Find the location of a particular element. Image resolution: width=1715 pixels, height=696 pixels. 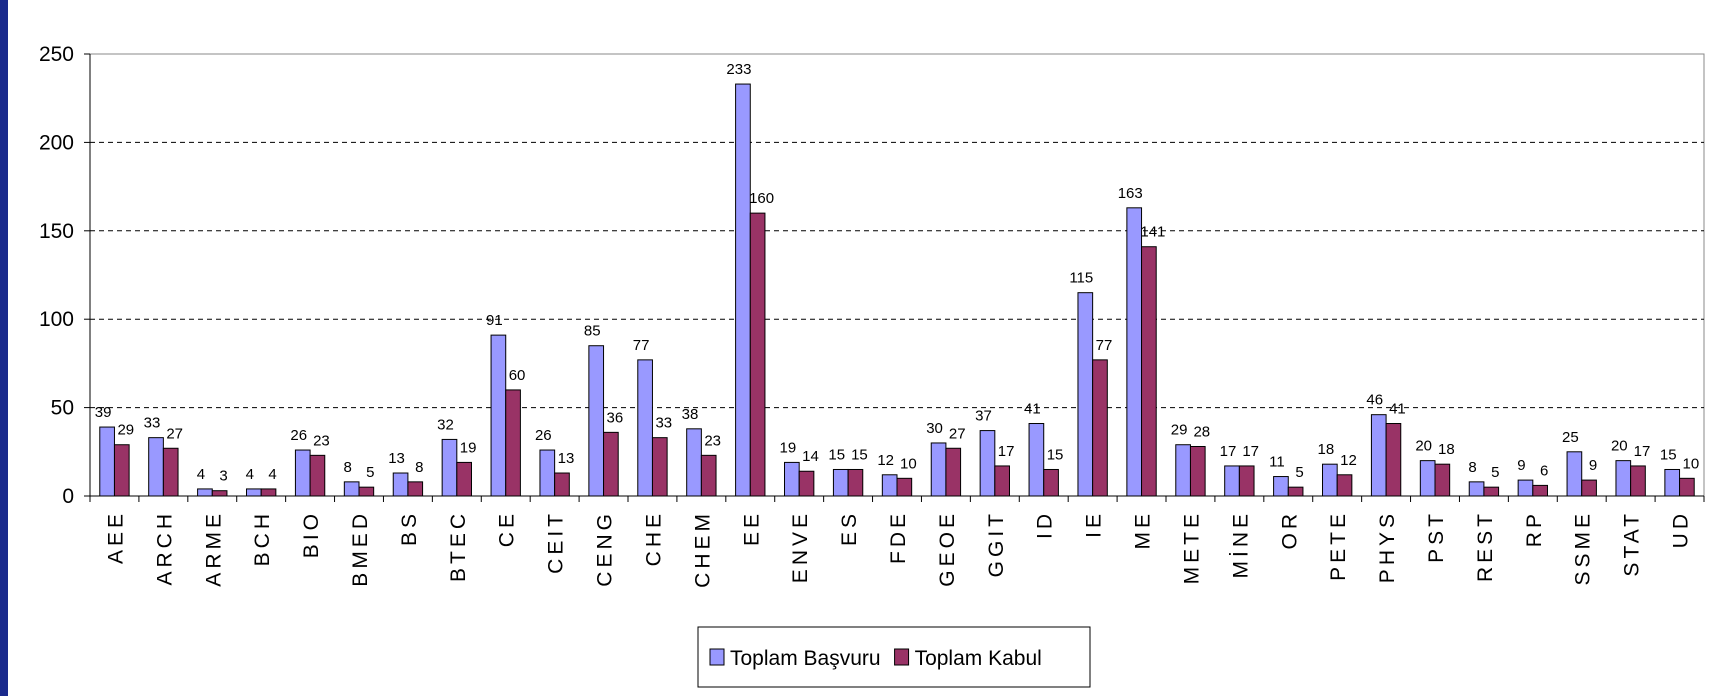

x-tick-label: MİNE is located at coordinates (1240, 544).